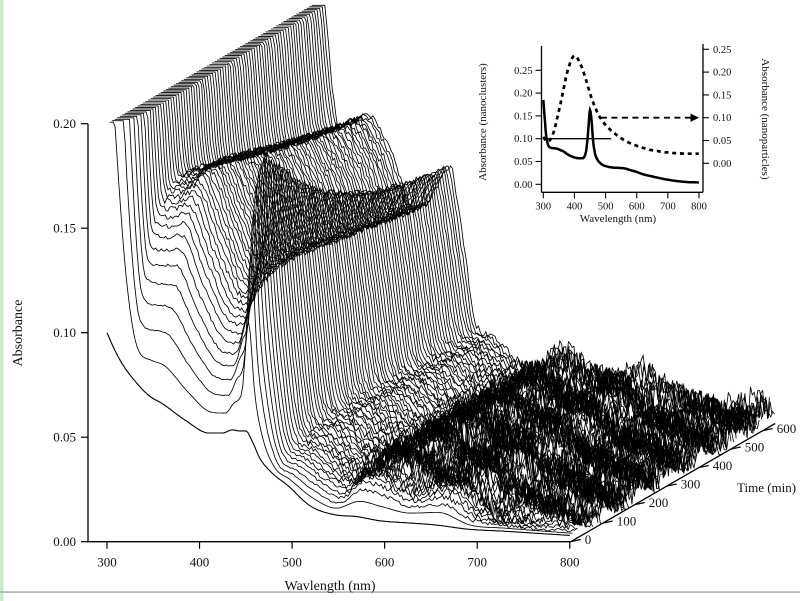 Image resolution: width=800 pixels, height=601 pixels. I want to click on inset-left-tick-label: 0.15, so click(523, 116).